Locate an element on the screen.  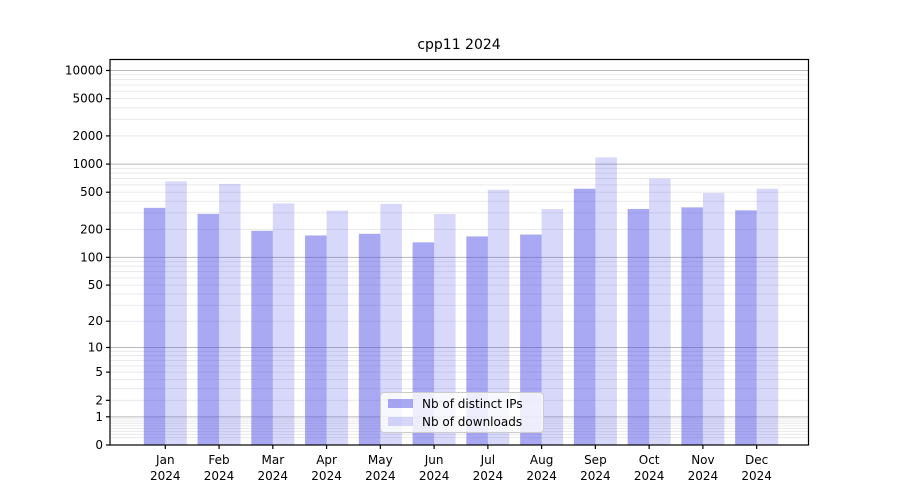
y-tick-label: 10 is located at coordinates (95, 347).